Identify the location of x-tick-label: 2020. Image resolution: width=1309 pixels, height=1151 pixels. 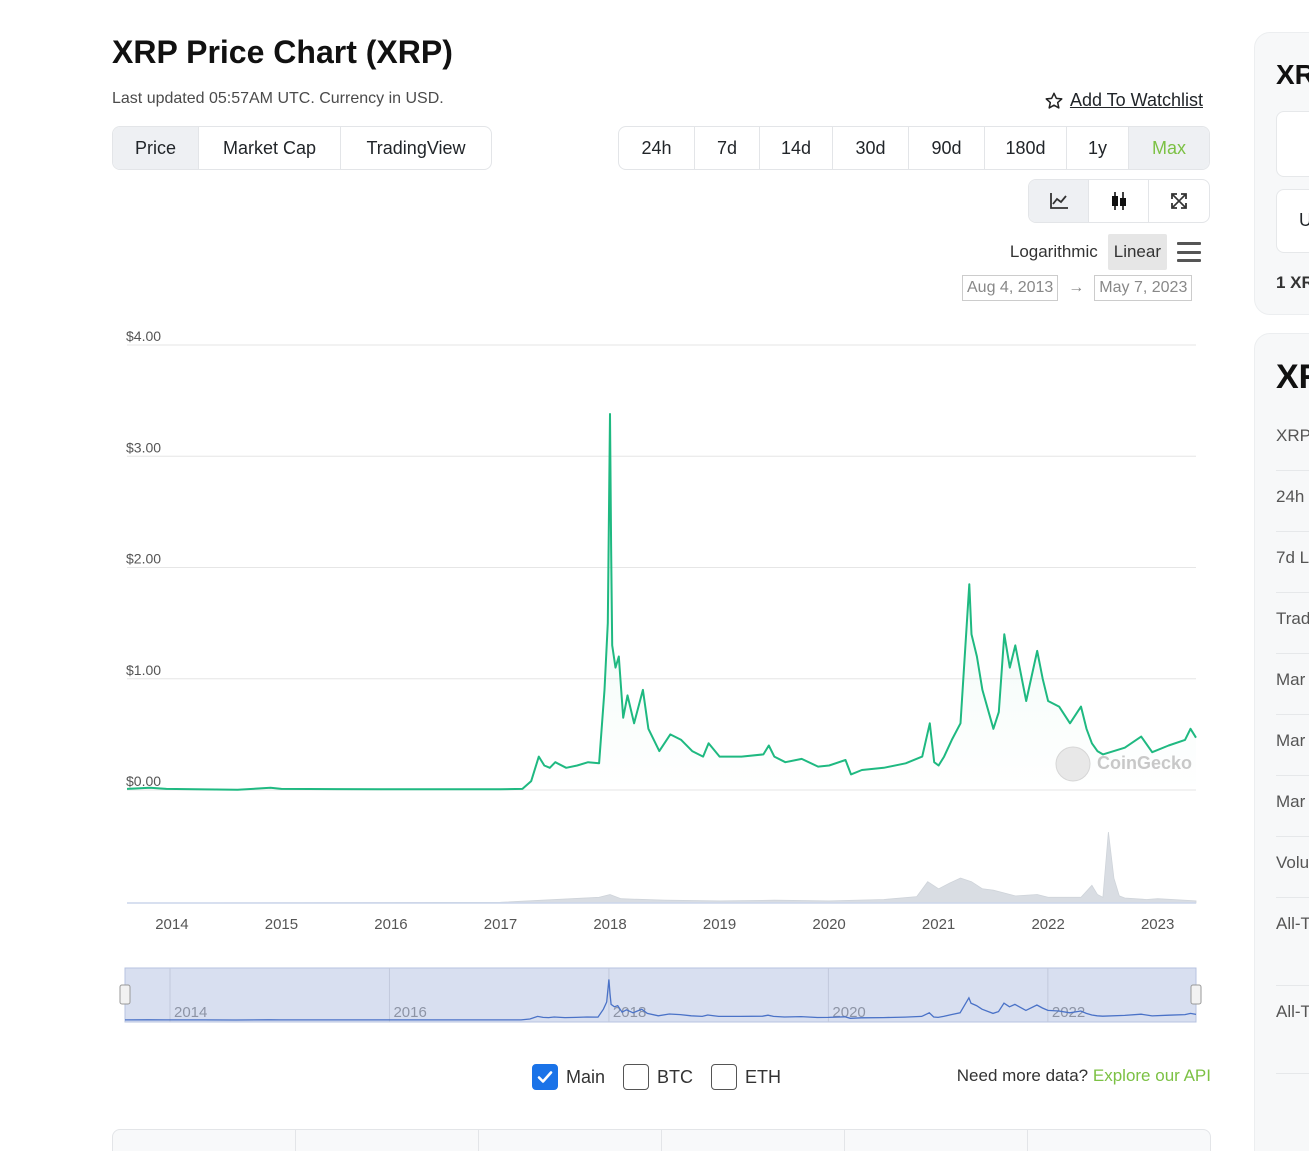
(828, 924).